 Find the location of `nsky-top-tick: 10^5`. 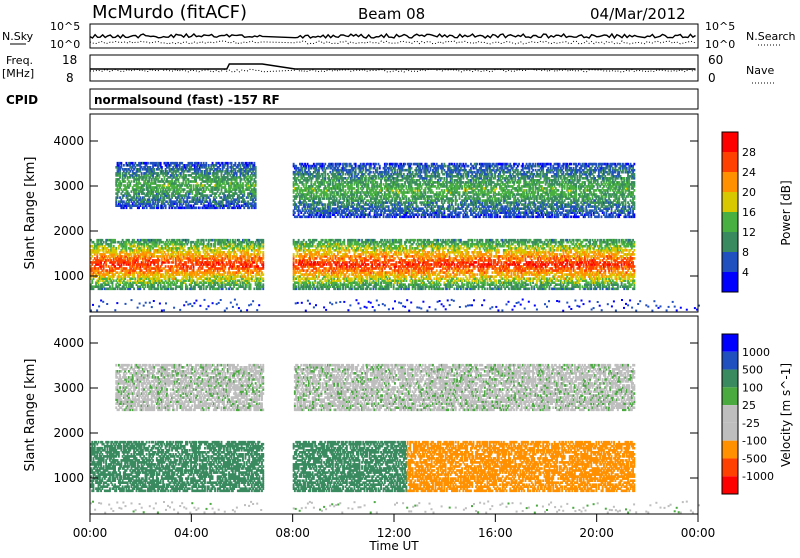

nsky-top-tick: 10^5 is located at coordinates (65, 26).